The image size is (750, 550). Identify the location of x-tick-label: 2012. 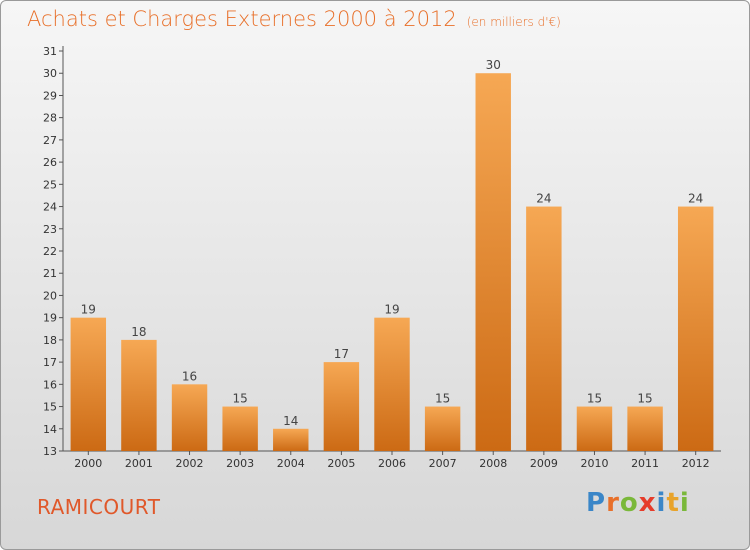
(696, 463).